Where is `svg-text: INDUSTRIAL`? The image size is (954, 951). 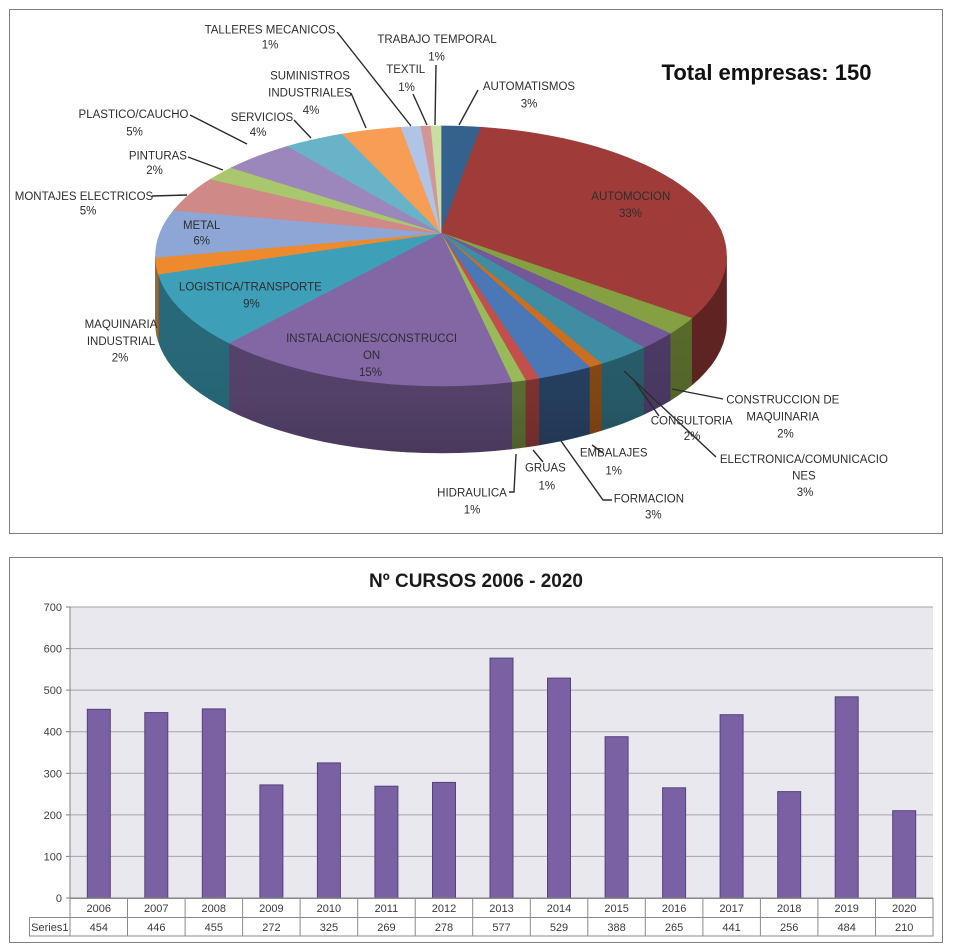 svg-text: INDUSTRIAL is located at coordinates (121, 342).